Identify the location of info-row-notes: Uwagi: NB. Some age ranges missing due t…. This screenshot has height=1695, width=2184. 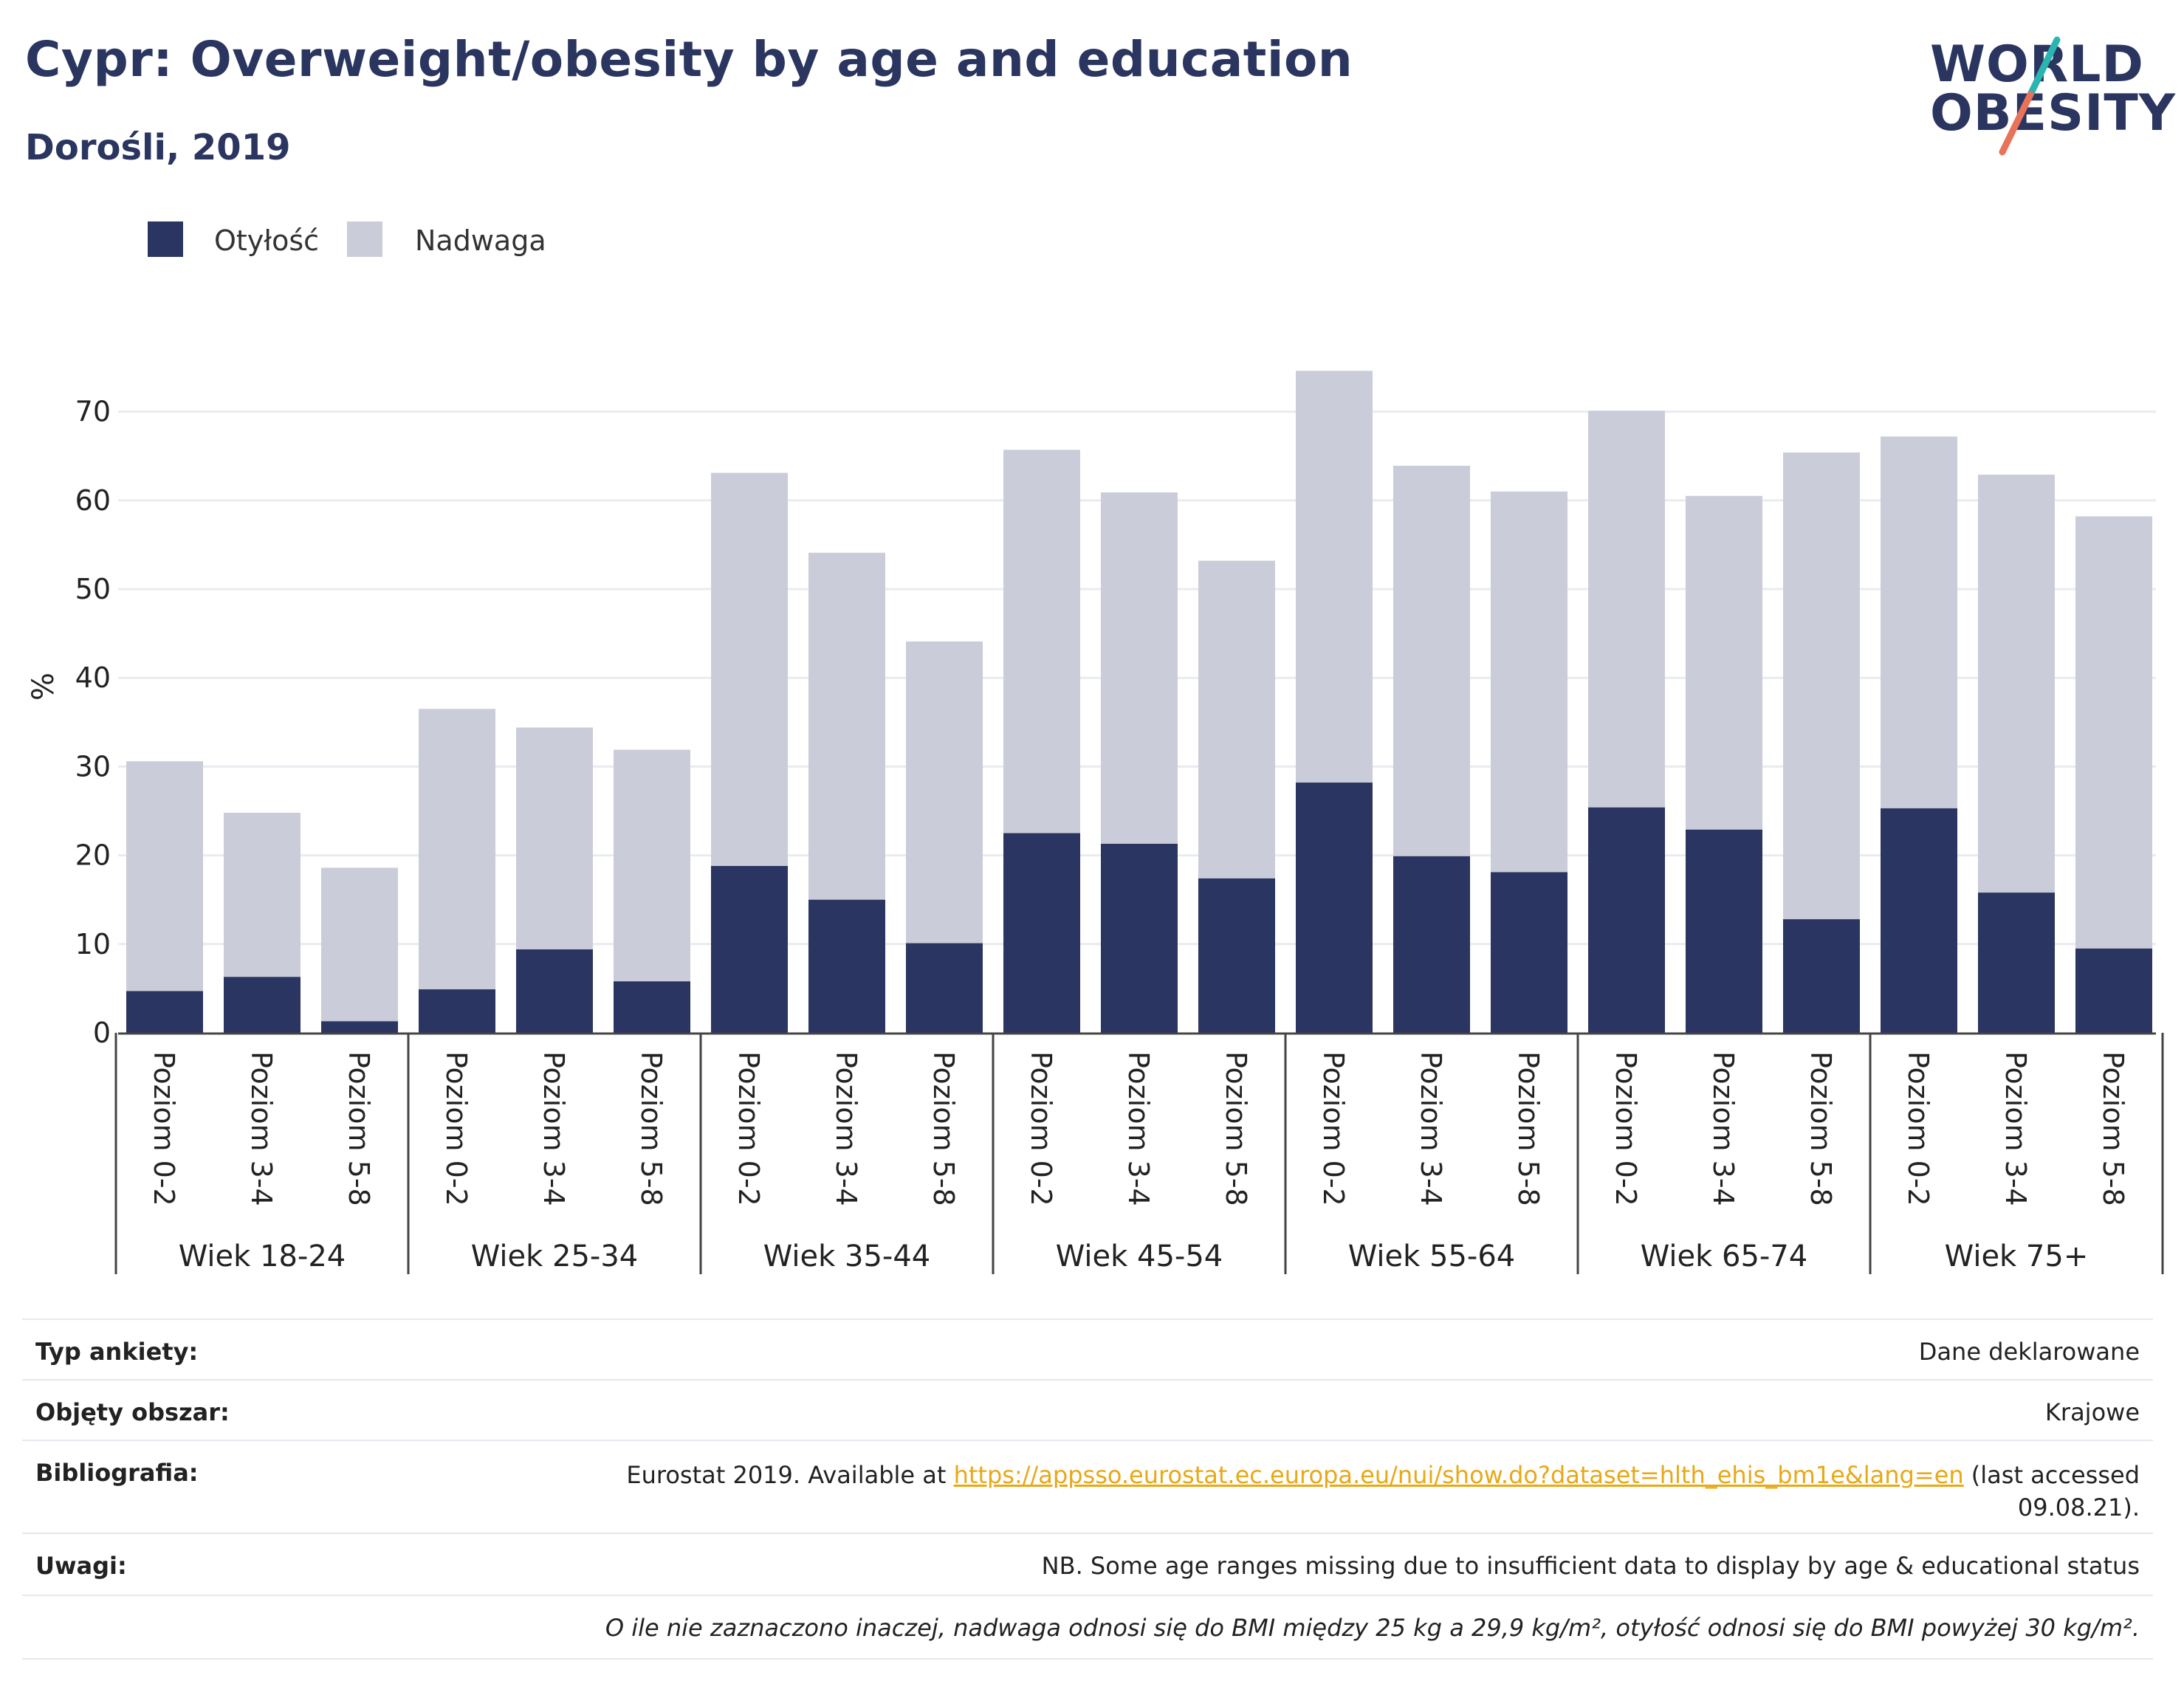
(1087, 1565).